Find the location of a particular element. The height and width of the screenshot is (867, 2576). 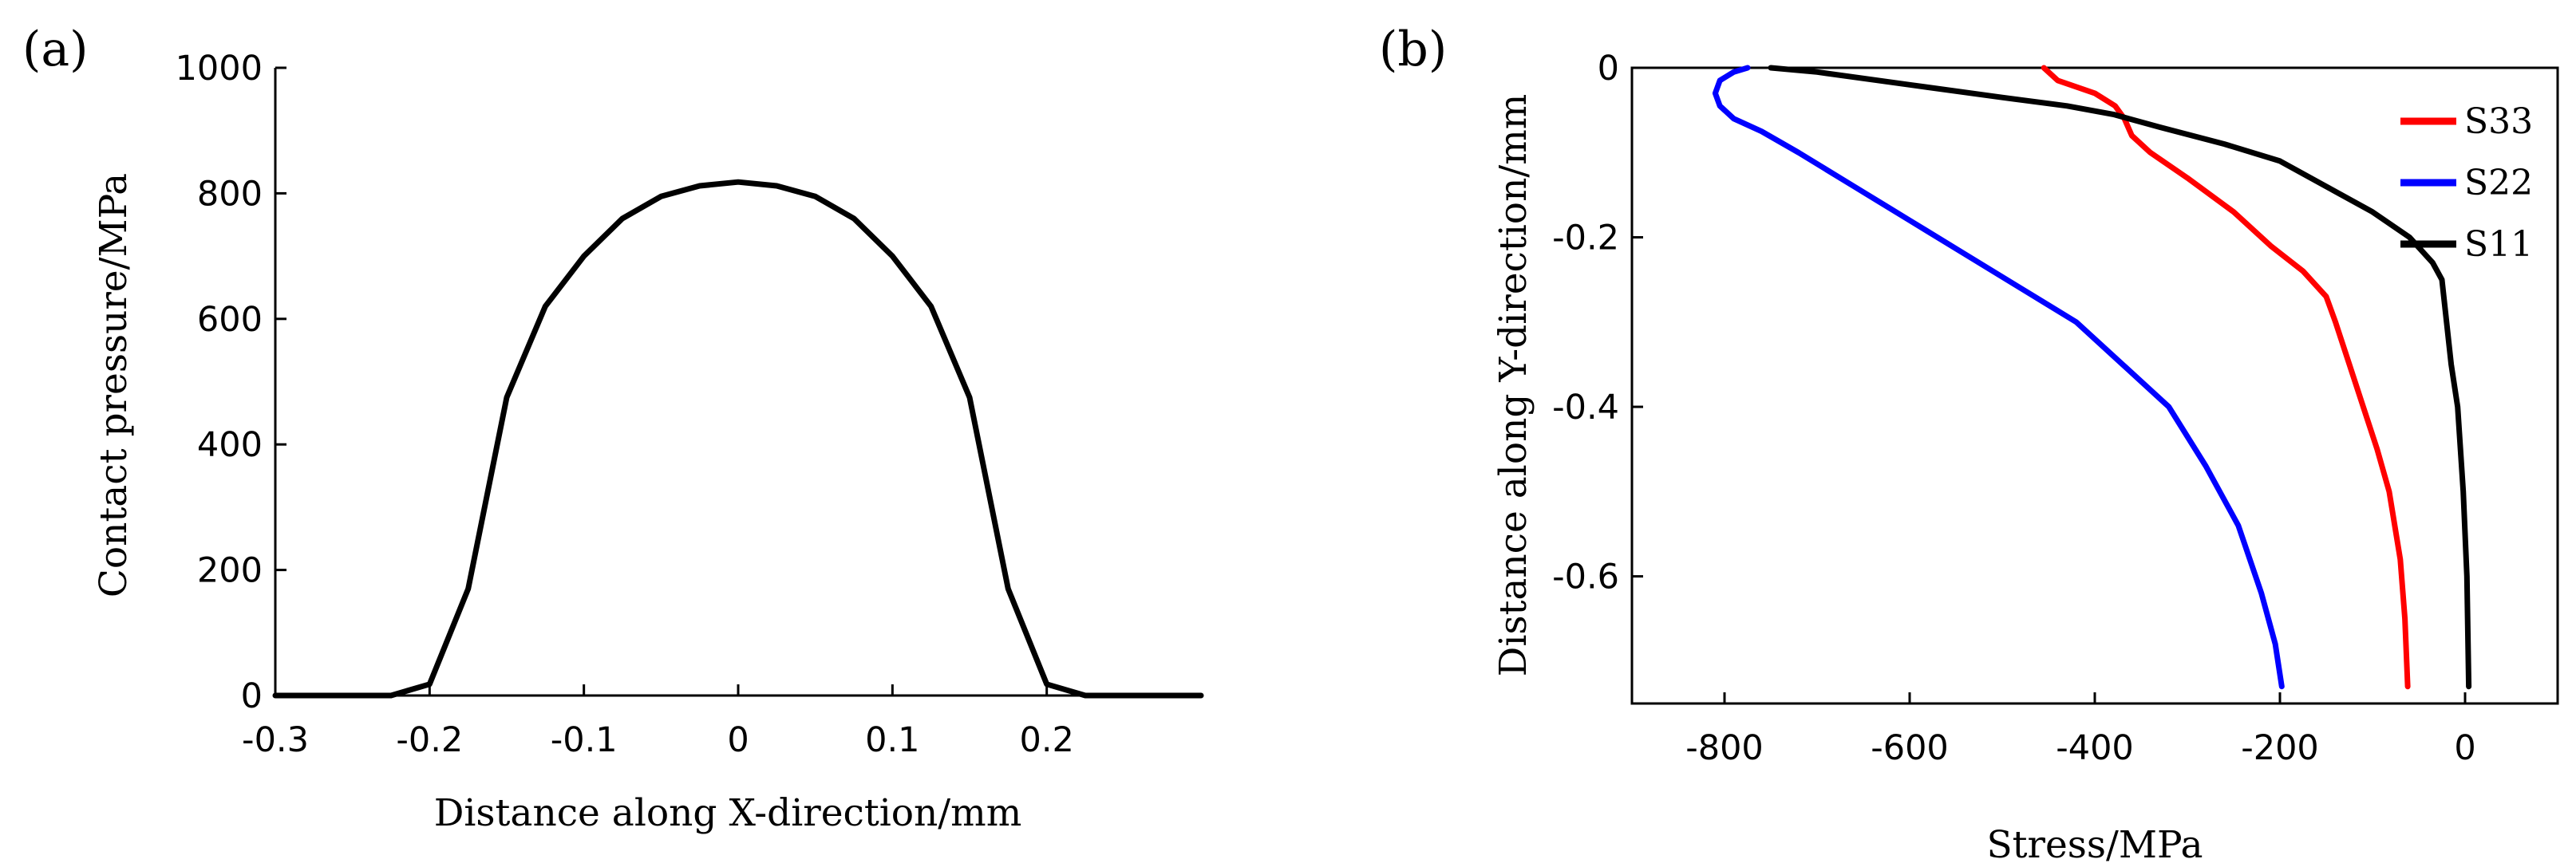

panel-a-y-tick-label: 1000 is located at coordinates (219, 69).